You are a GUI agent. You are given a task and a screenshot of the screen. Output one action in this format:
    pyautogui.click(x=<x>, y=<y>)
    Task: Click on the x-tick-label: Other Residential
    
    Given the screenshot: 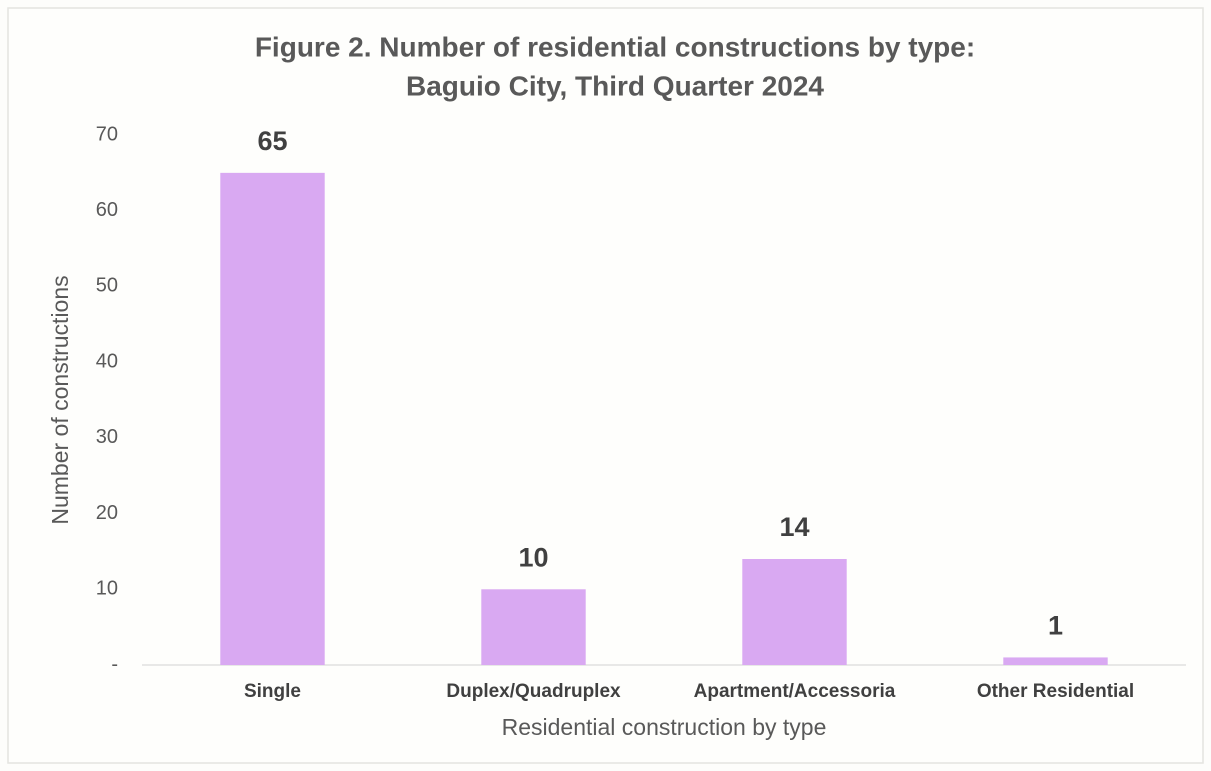 What is the action you would take?
    pyautogui.click(x=1055, y=691)
    